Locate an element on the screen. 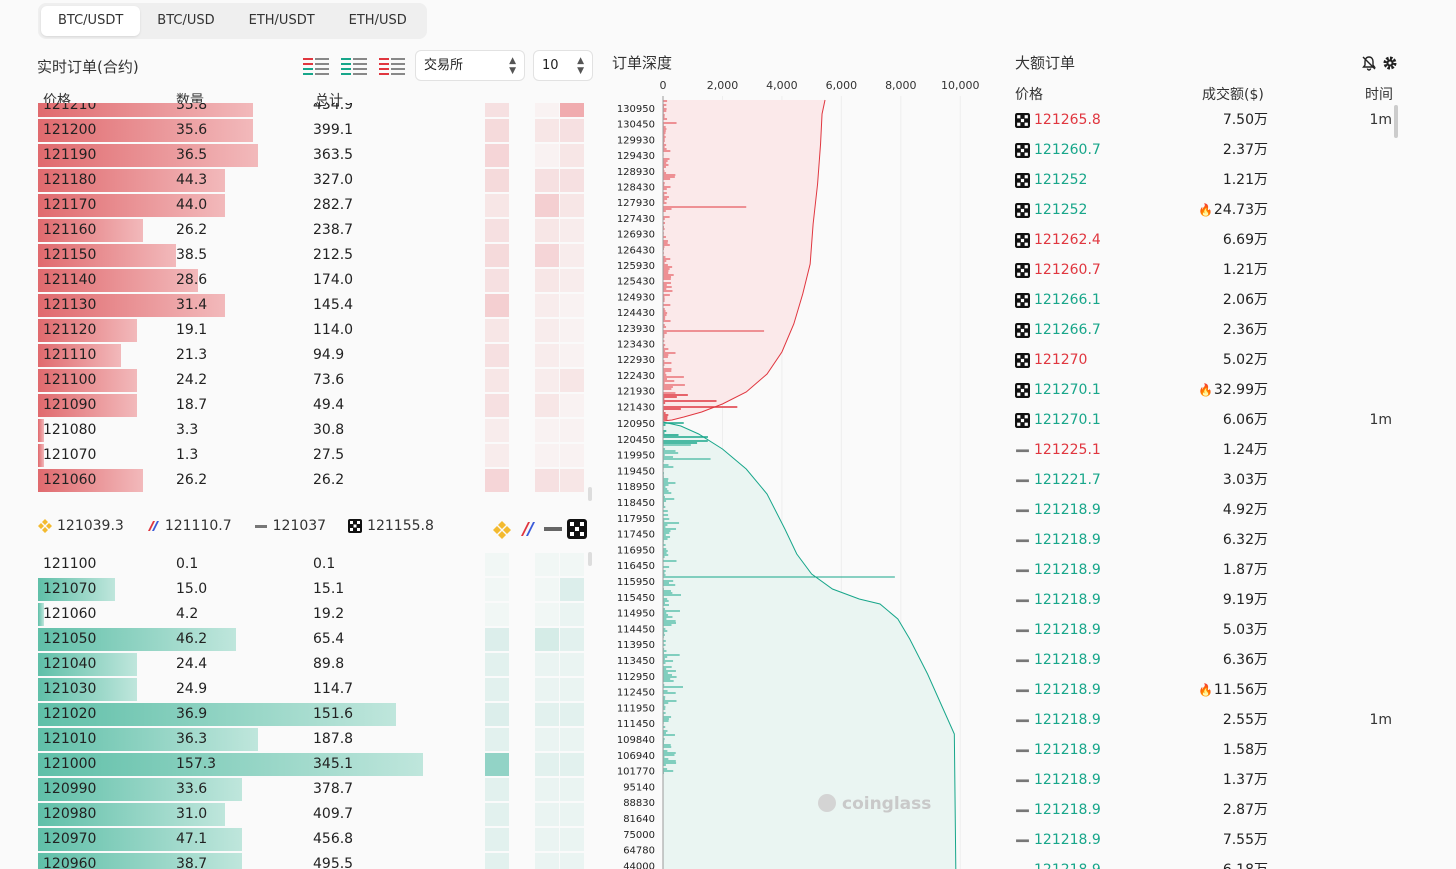 The height and width of the screenshot is (869, 1456). ask-row: 121100 24.2 73.6 is located at coordinates (313, 380).